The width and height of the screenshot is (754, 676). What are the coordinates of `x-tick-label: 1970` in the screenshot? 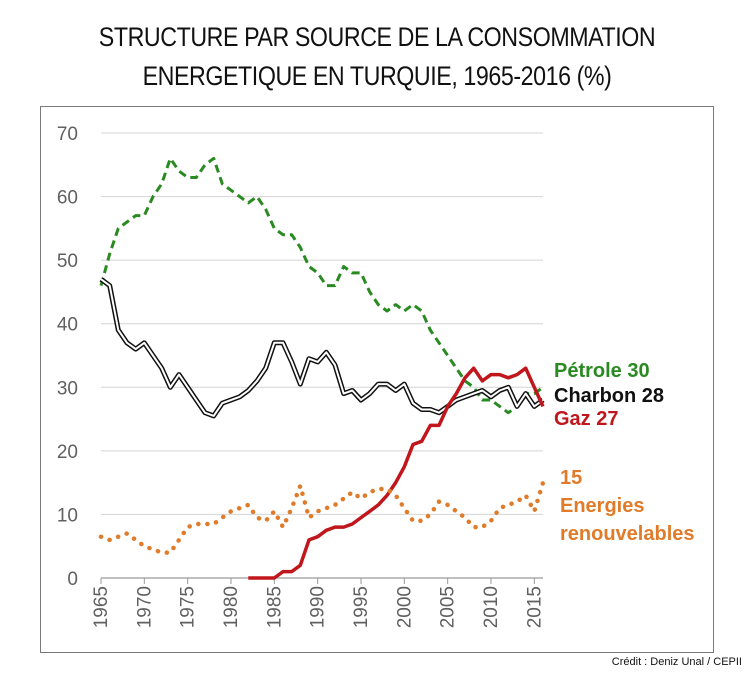 It's located at (144, 607).